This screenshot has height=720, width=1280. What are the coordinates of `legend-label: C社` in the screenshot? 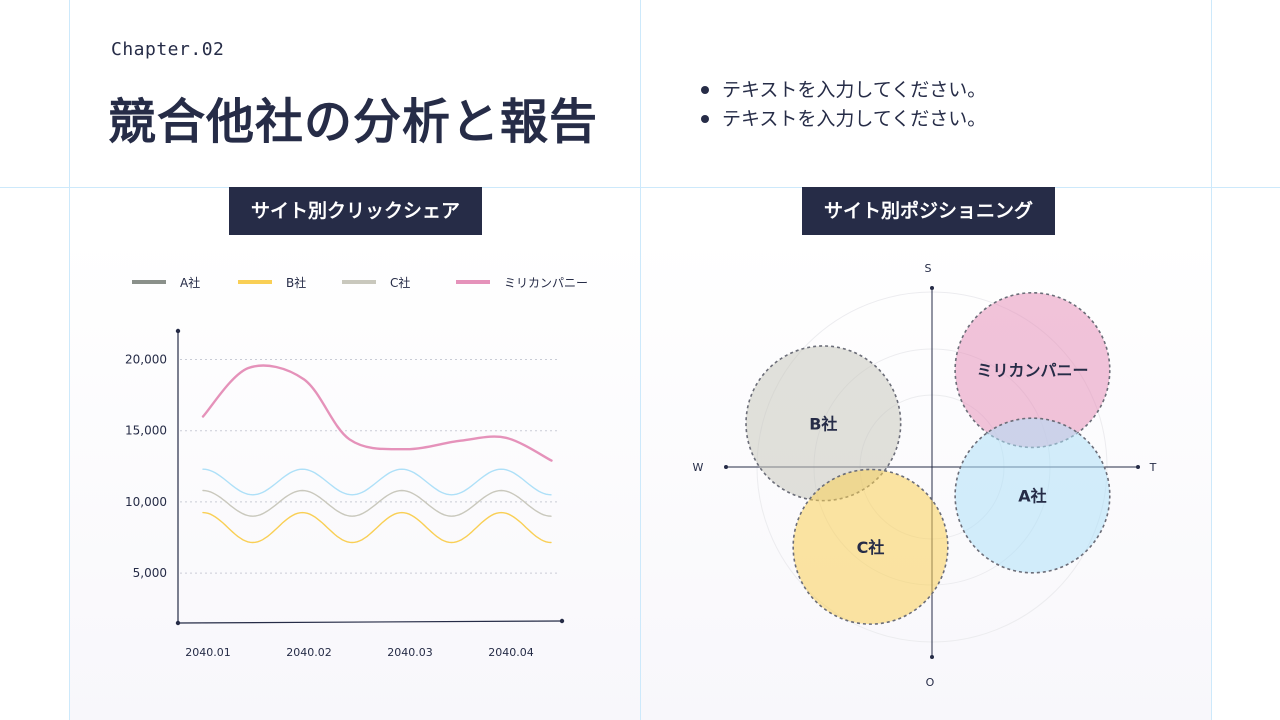 It's located at (400, 282).